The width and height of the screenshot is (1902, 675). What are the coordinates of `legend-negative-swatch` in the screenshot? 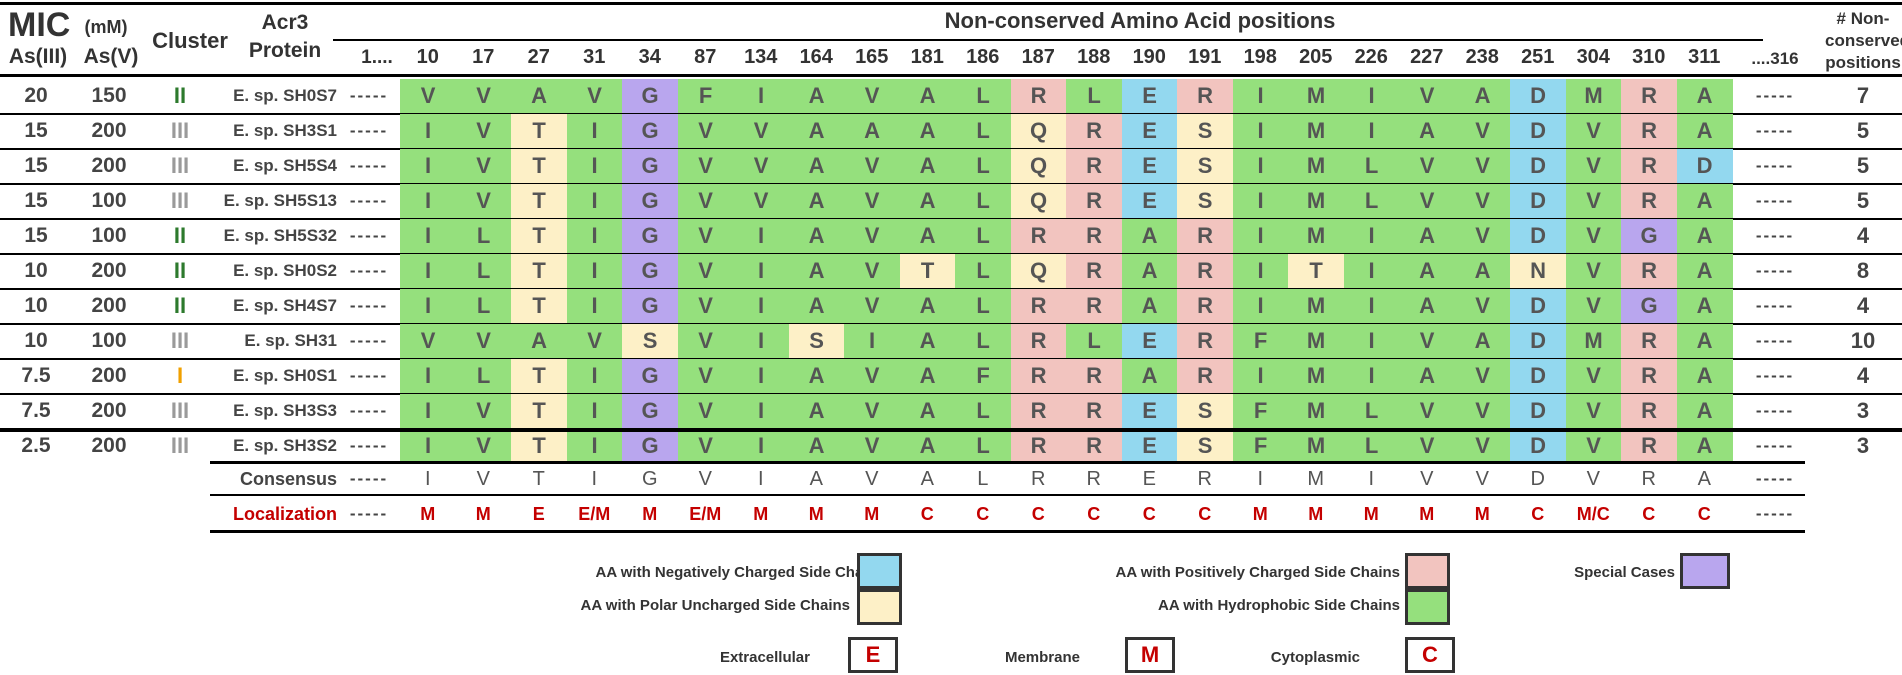 It's located at (879, 571).